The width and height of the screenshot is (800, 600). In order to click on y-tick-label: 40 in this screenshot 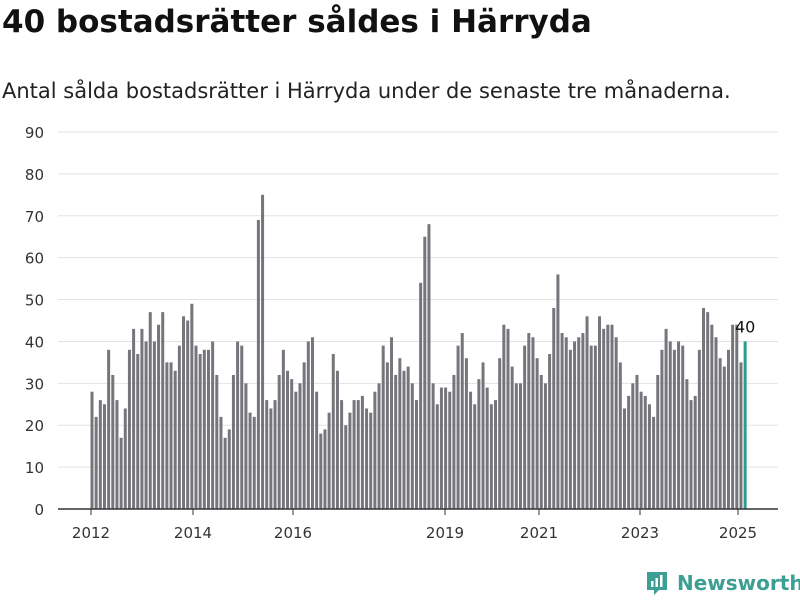, I will do `click(34, 342)`.